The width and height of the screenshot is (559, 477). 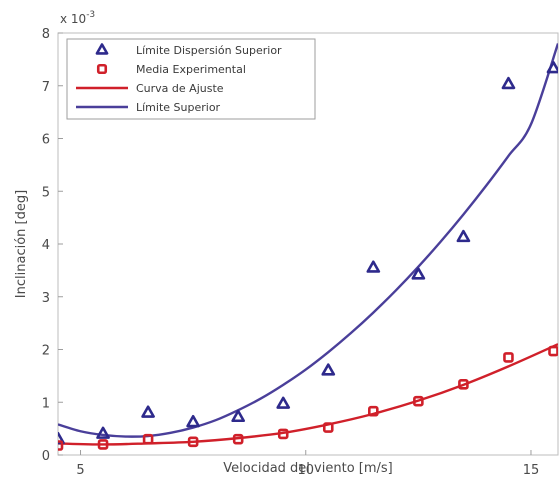 What do you see at coordinates (191, 69) in the screenshot?
I see `legend-entry-label: Media Experimental` at bounding box center [191, 69].